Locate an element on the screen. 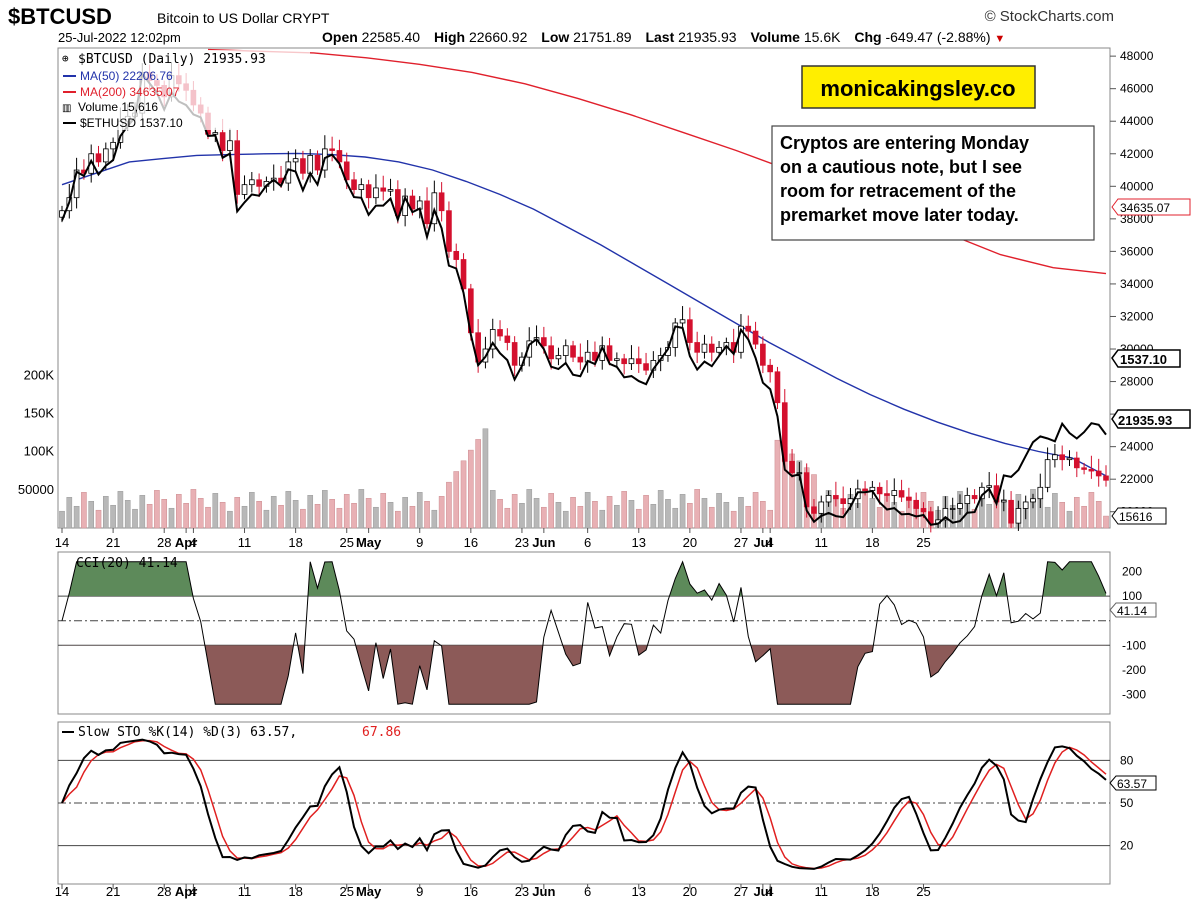 This screenshot has height=911, width=1200. price-tick-label: 46000 is located at coordinates (1137, 89).